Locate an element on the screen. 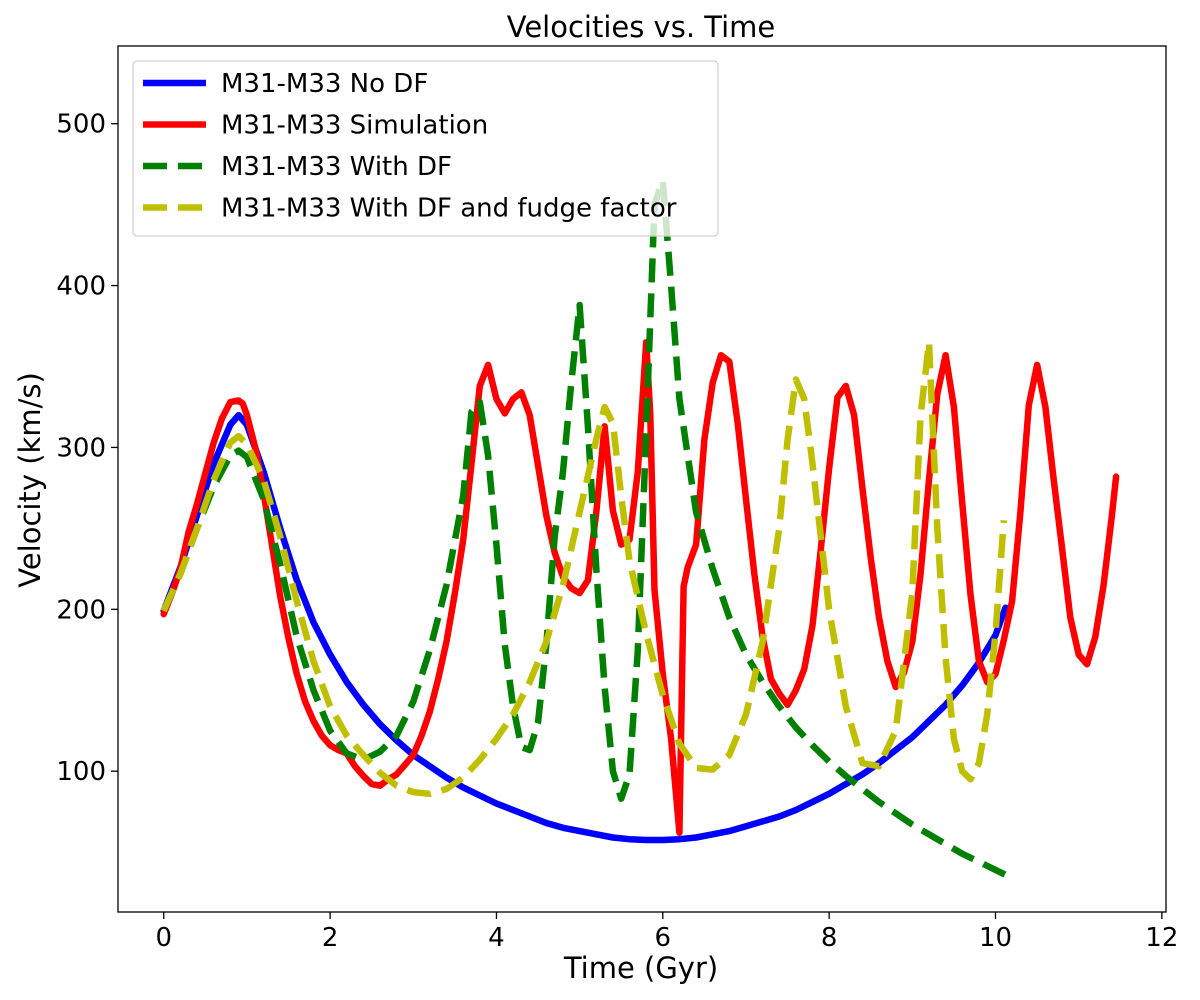 The width and height of the screenshot is (1200, 1000). x-tick-label: 6 is located at coordinates (663, 938).